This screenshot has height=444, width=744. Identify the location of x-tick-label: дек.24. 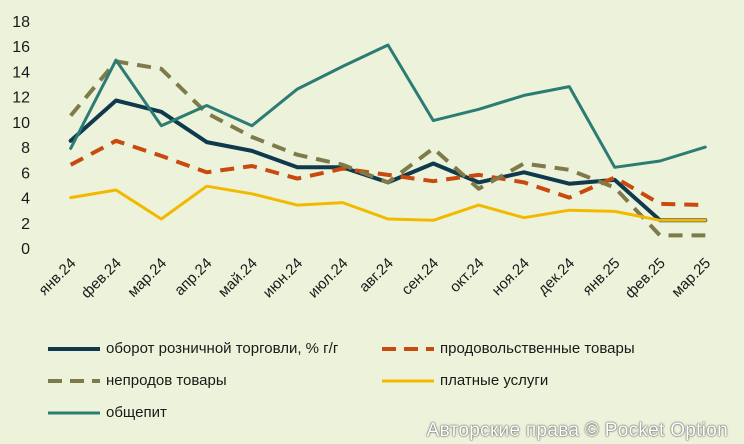
(556, 276).